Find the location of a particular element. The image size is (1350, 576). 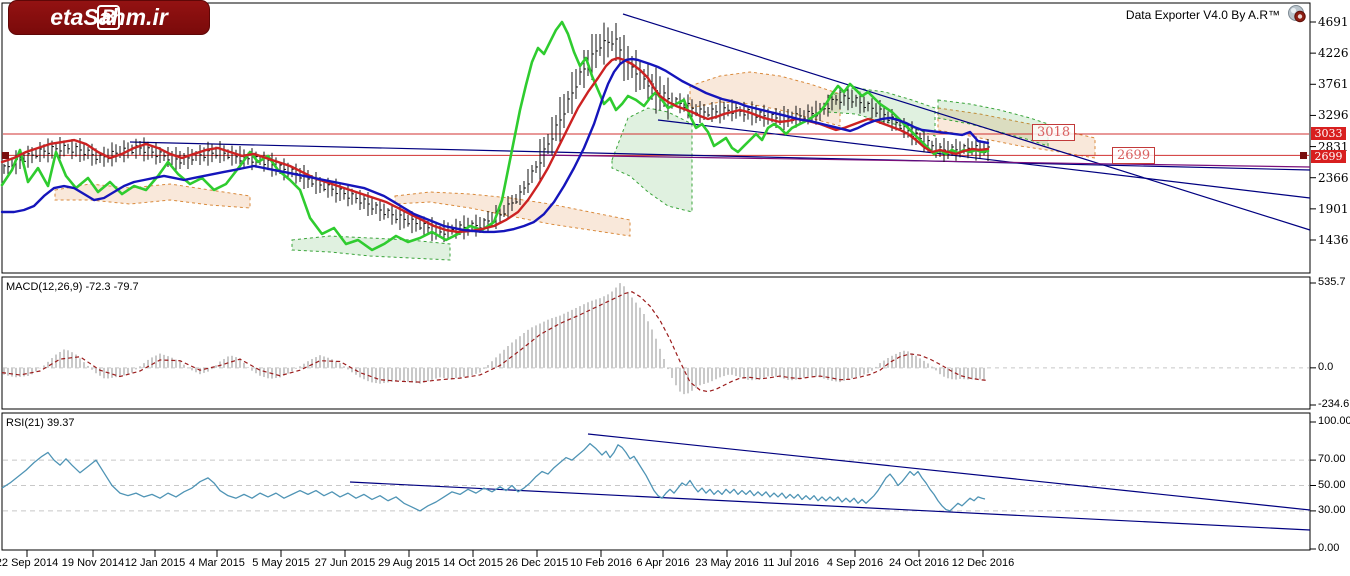

price-axis-label: 4226 is located at coordinates (1333, 53).